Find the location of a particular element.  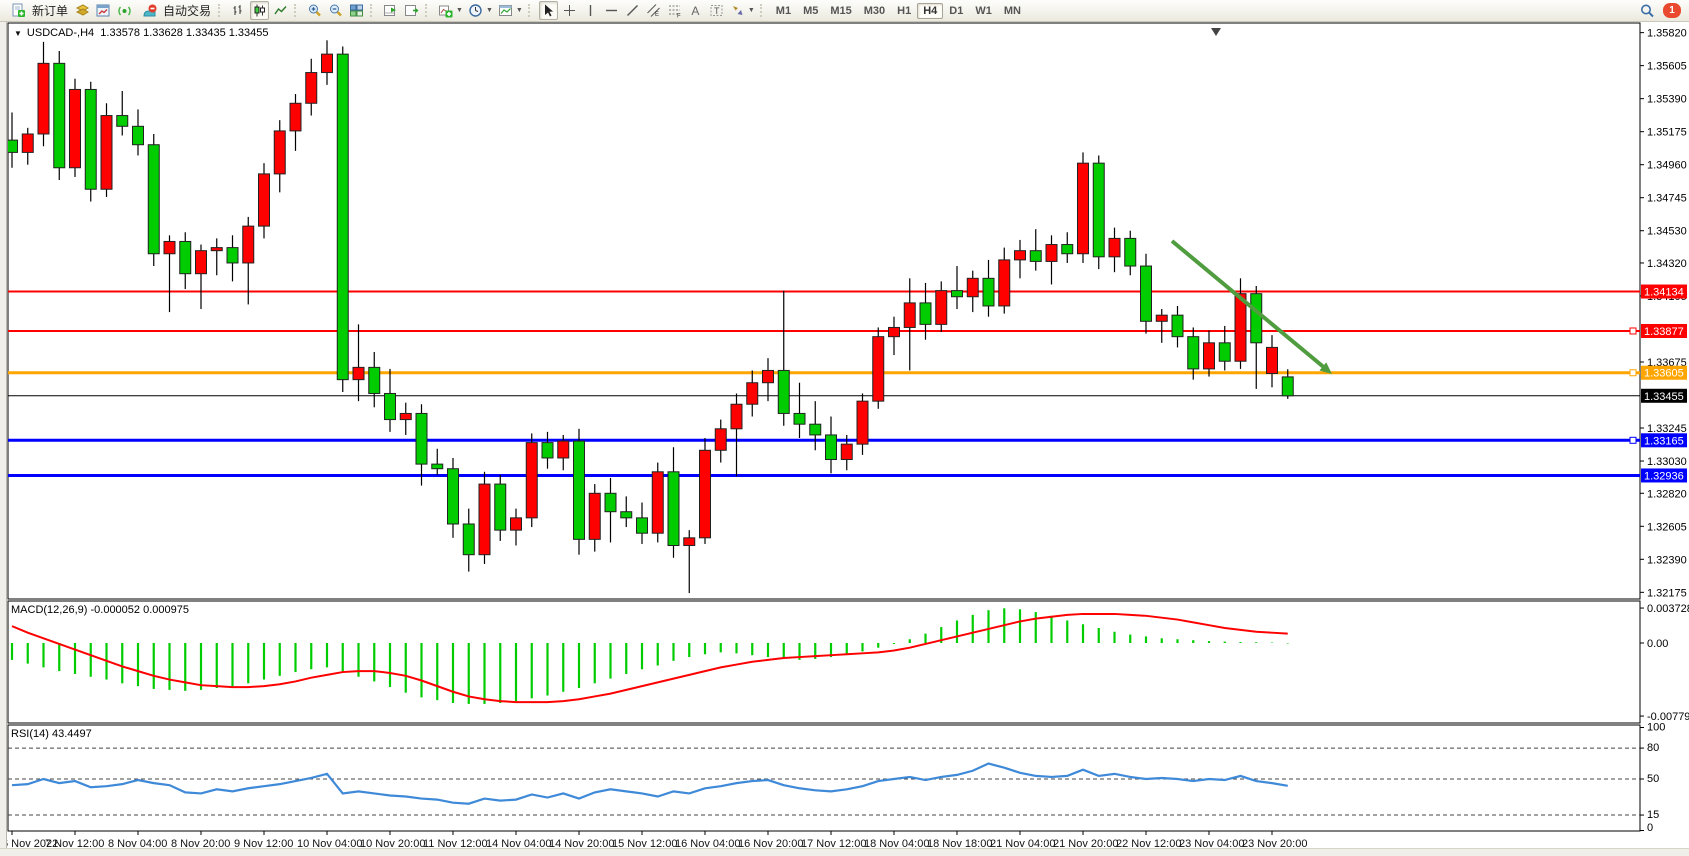

trend-arrow is located at coordinates (1249, 305).